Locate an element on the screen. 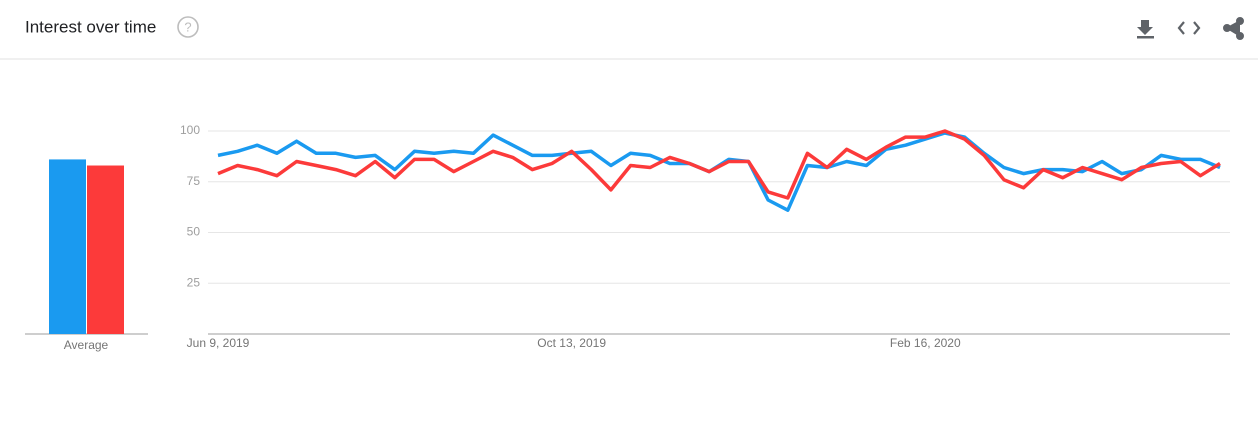  x-tick-label: Jun 9, 2019 is located at coordinates (218, 343).